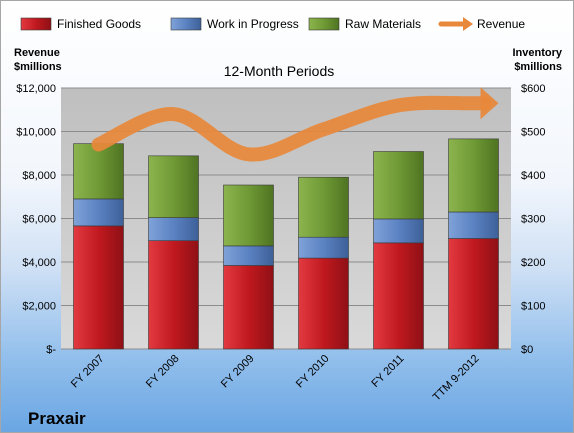 The height and width of the screenshot is (433, 574). Describe the element at coordinates (291, 128) in the screenshot. I see `revenue-line-path` at that location.